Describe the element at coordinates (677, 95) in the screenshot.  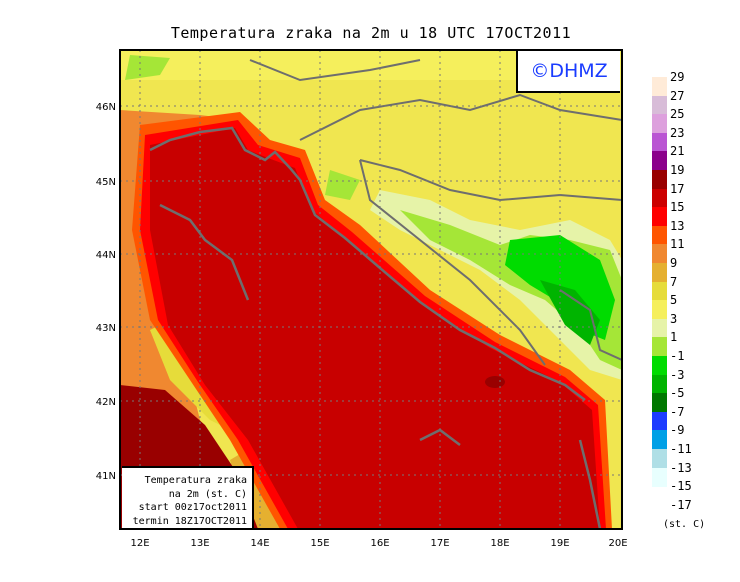
I see `legend-label: 27` at that location.